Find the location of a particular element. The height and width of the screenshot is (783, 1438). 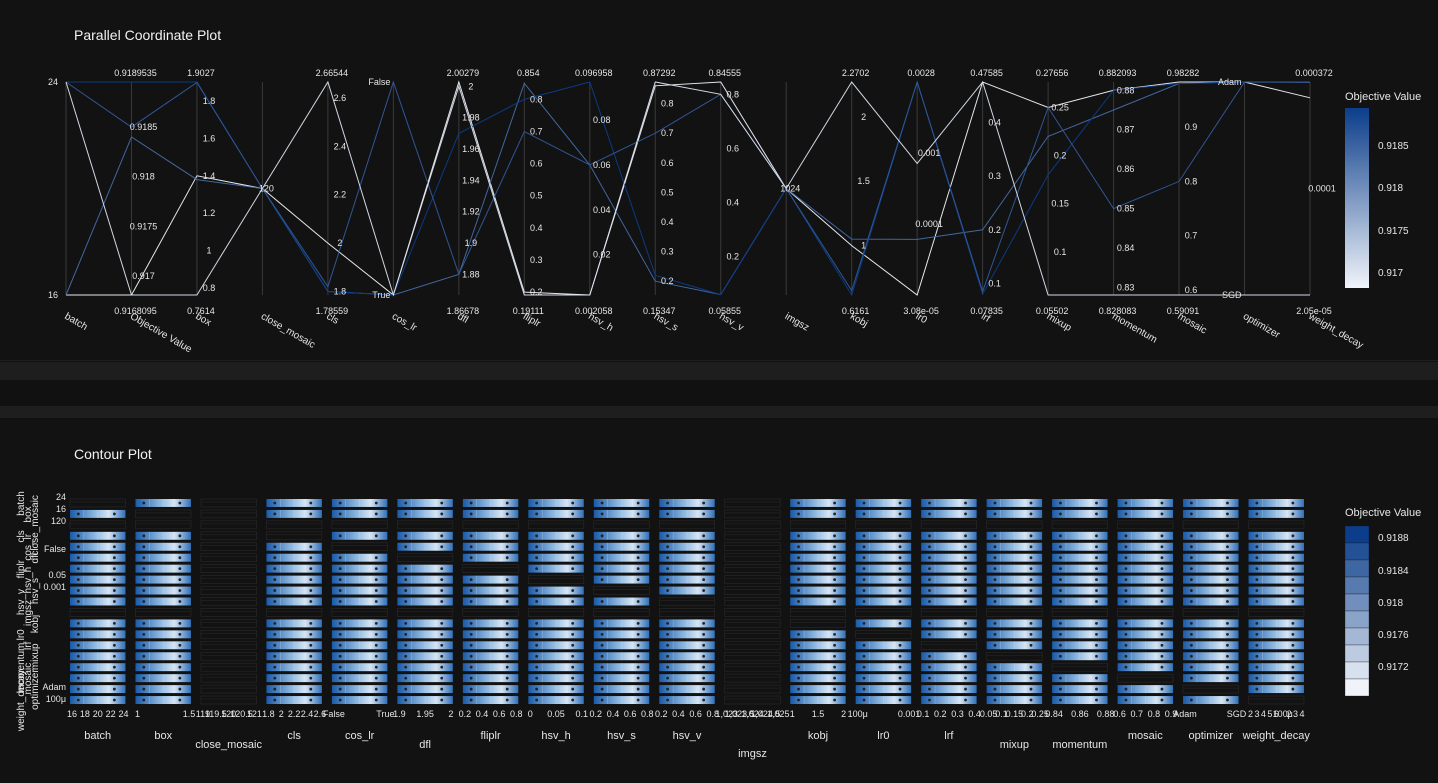

contour-x-title: hsv_s is located at coordinates (621, 736).